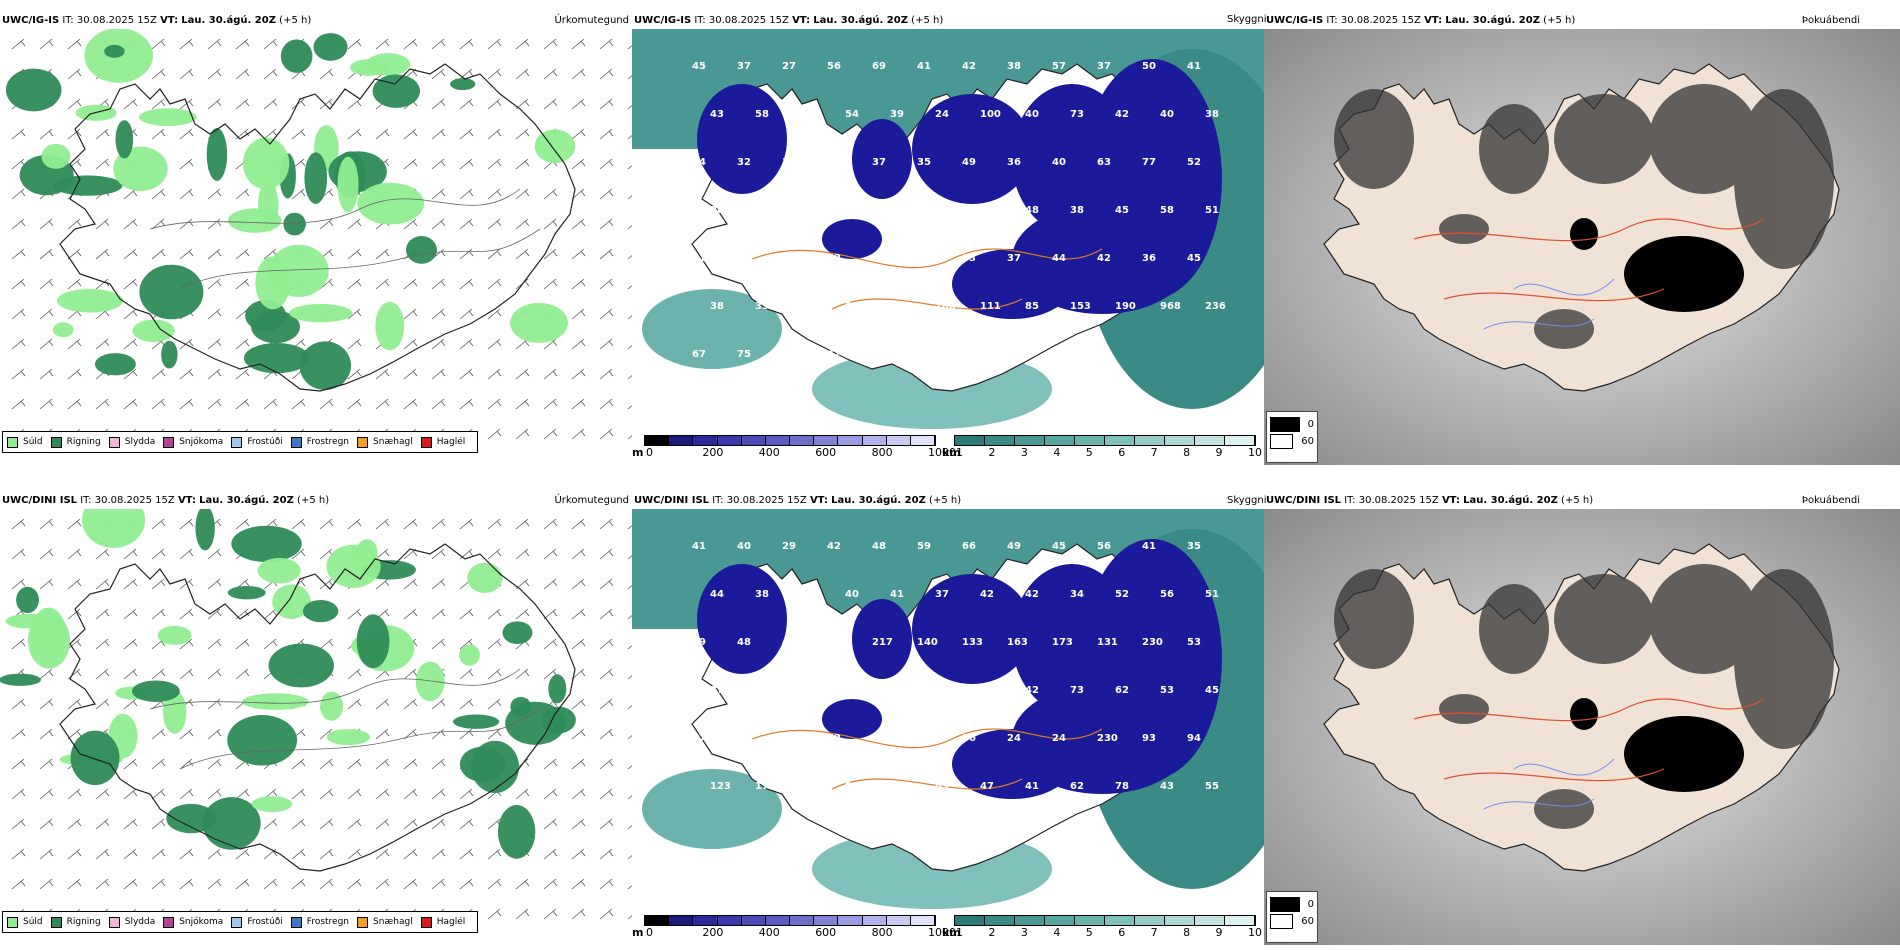 This screenshot has height=950, width=1900. I want to click on cloud-base-label: 37, so click(717, 690).